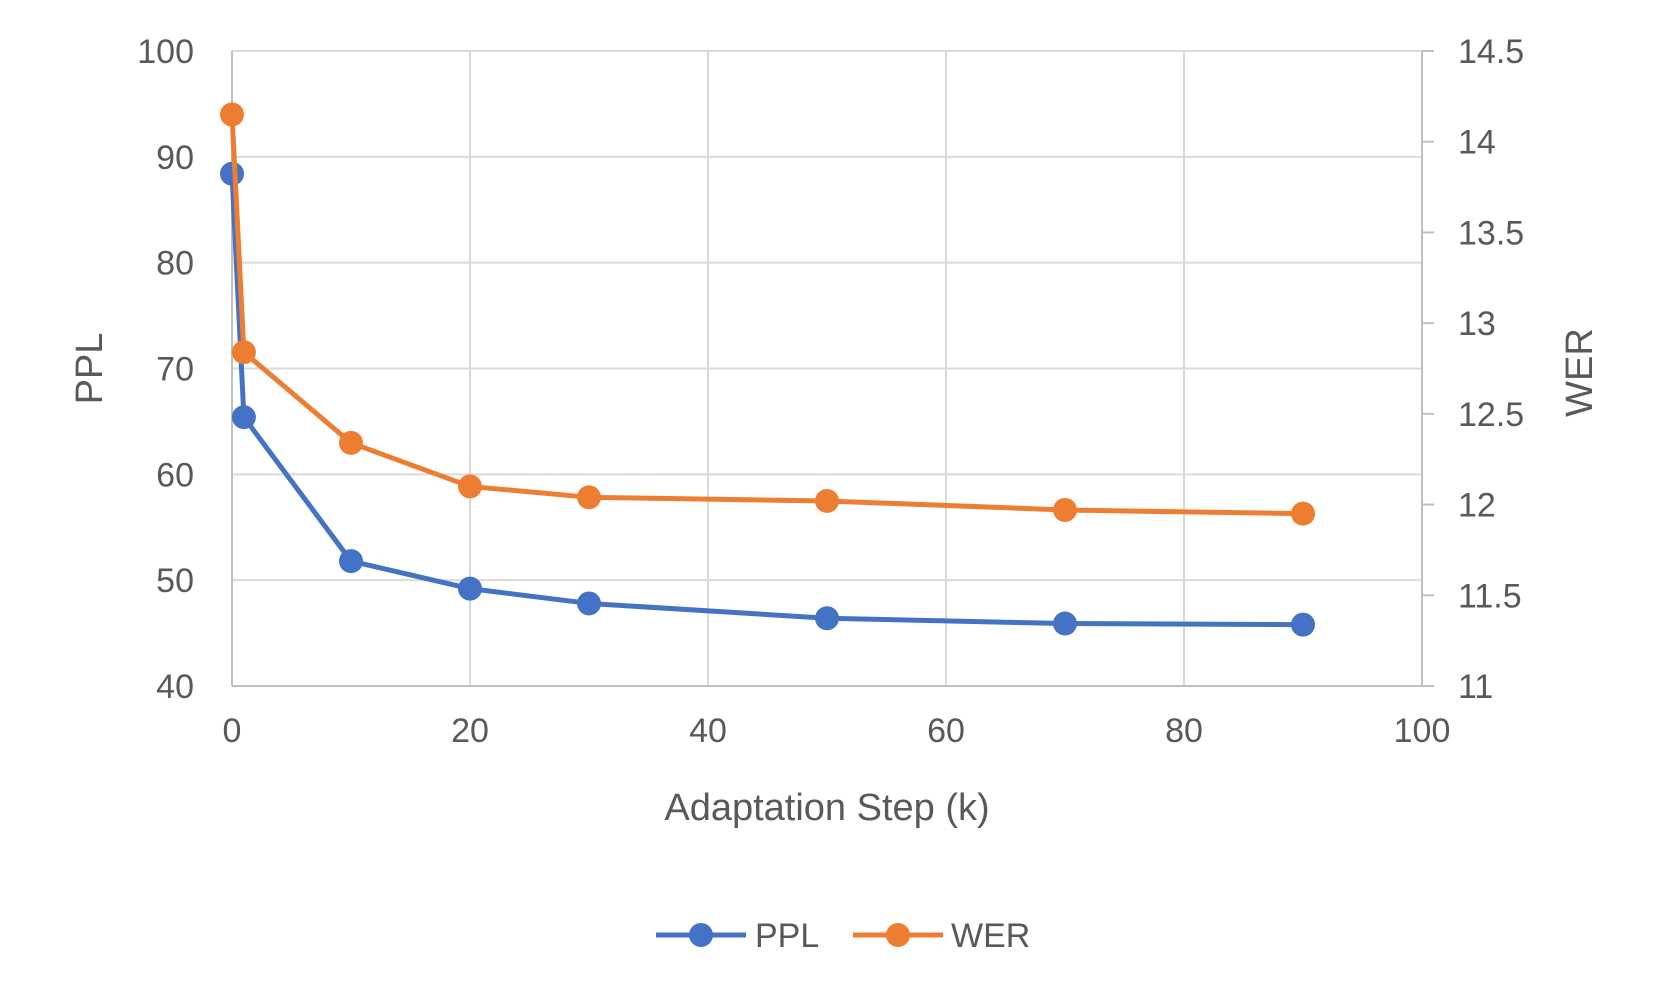 The width and height of the screenshot is (1653, 998). I want to click on y-tick-label: 100, so click(165, 52).